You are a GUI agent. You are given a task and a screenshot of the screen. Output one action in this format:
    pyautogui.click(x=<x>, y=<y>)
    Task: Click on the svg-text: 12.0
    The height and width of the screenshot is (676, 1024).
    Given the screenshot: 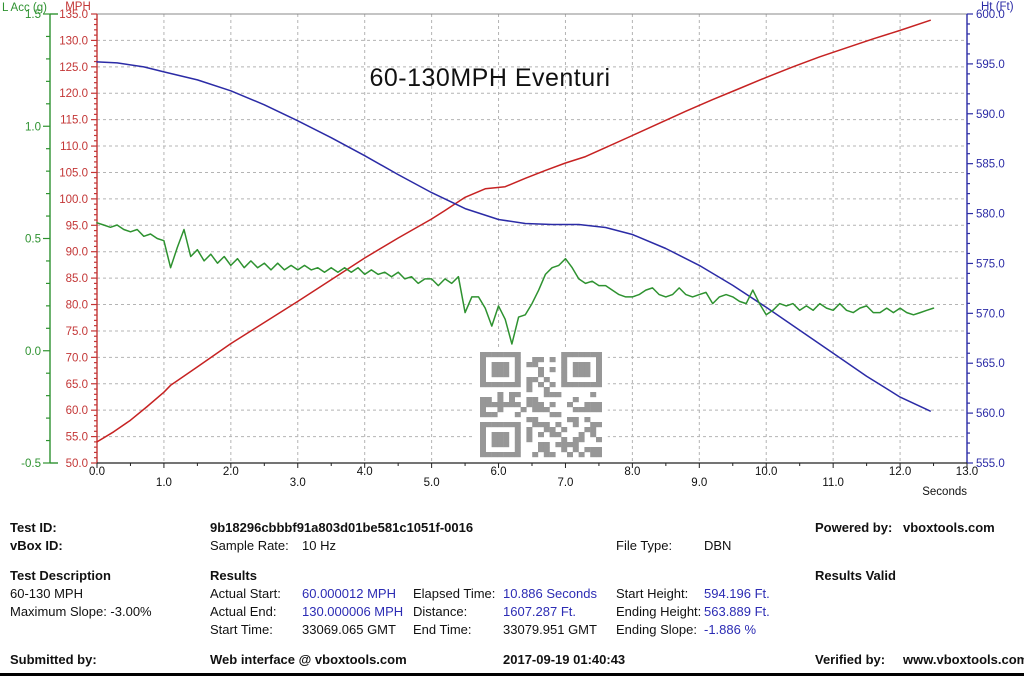 What is the action you would take?
    pyautogui.click(x=900, y=472)
    